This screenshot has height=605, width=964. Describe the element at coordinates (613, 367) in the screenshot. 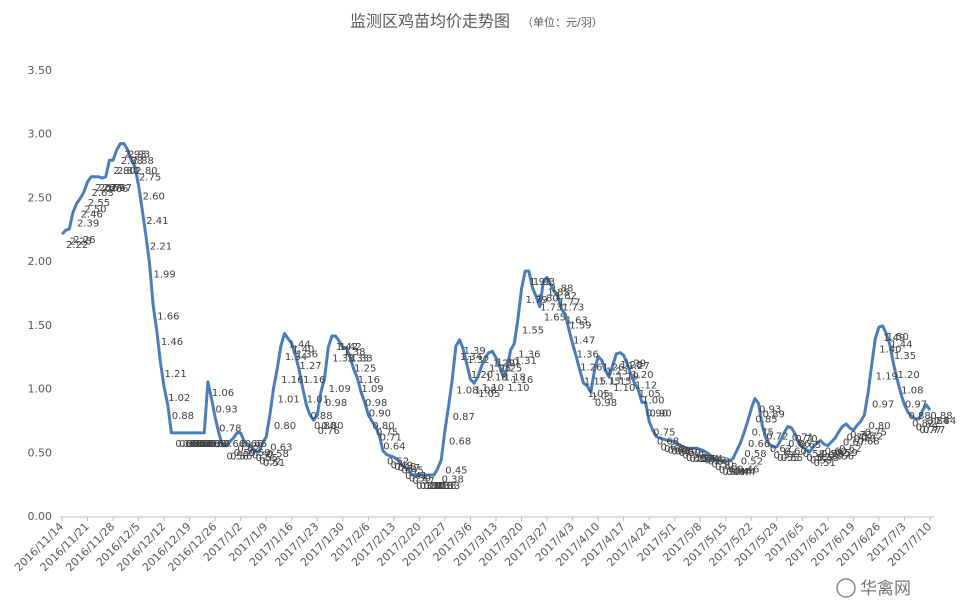

I see `data-label: 1.26` at that location.